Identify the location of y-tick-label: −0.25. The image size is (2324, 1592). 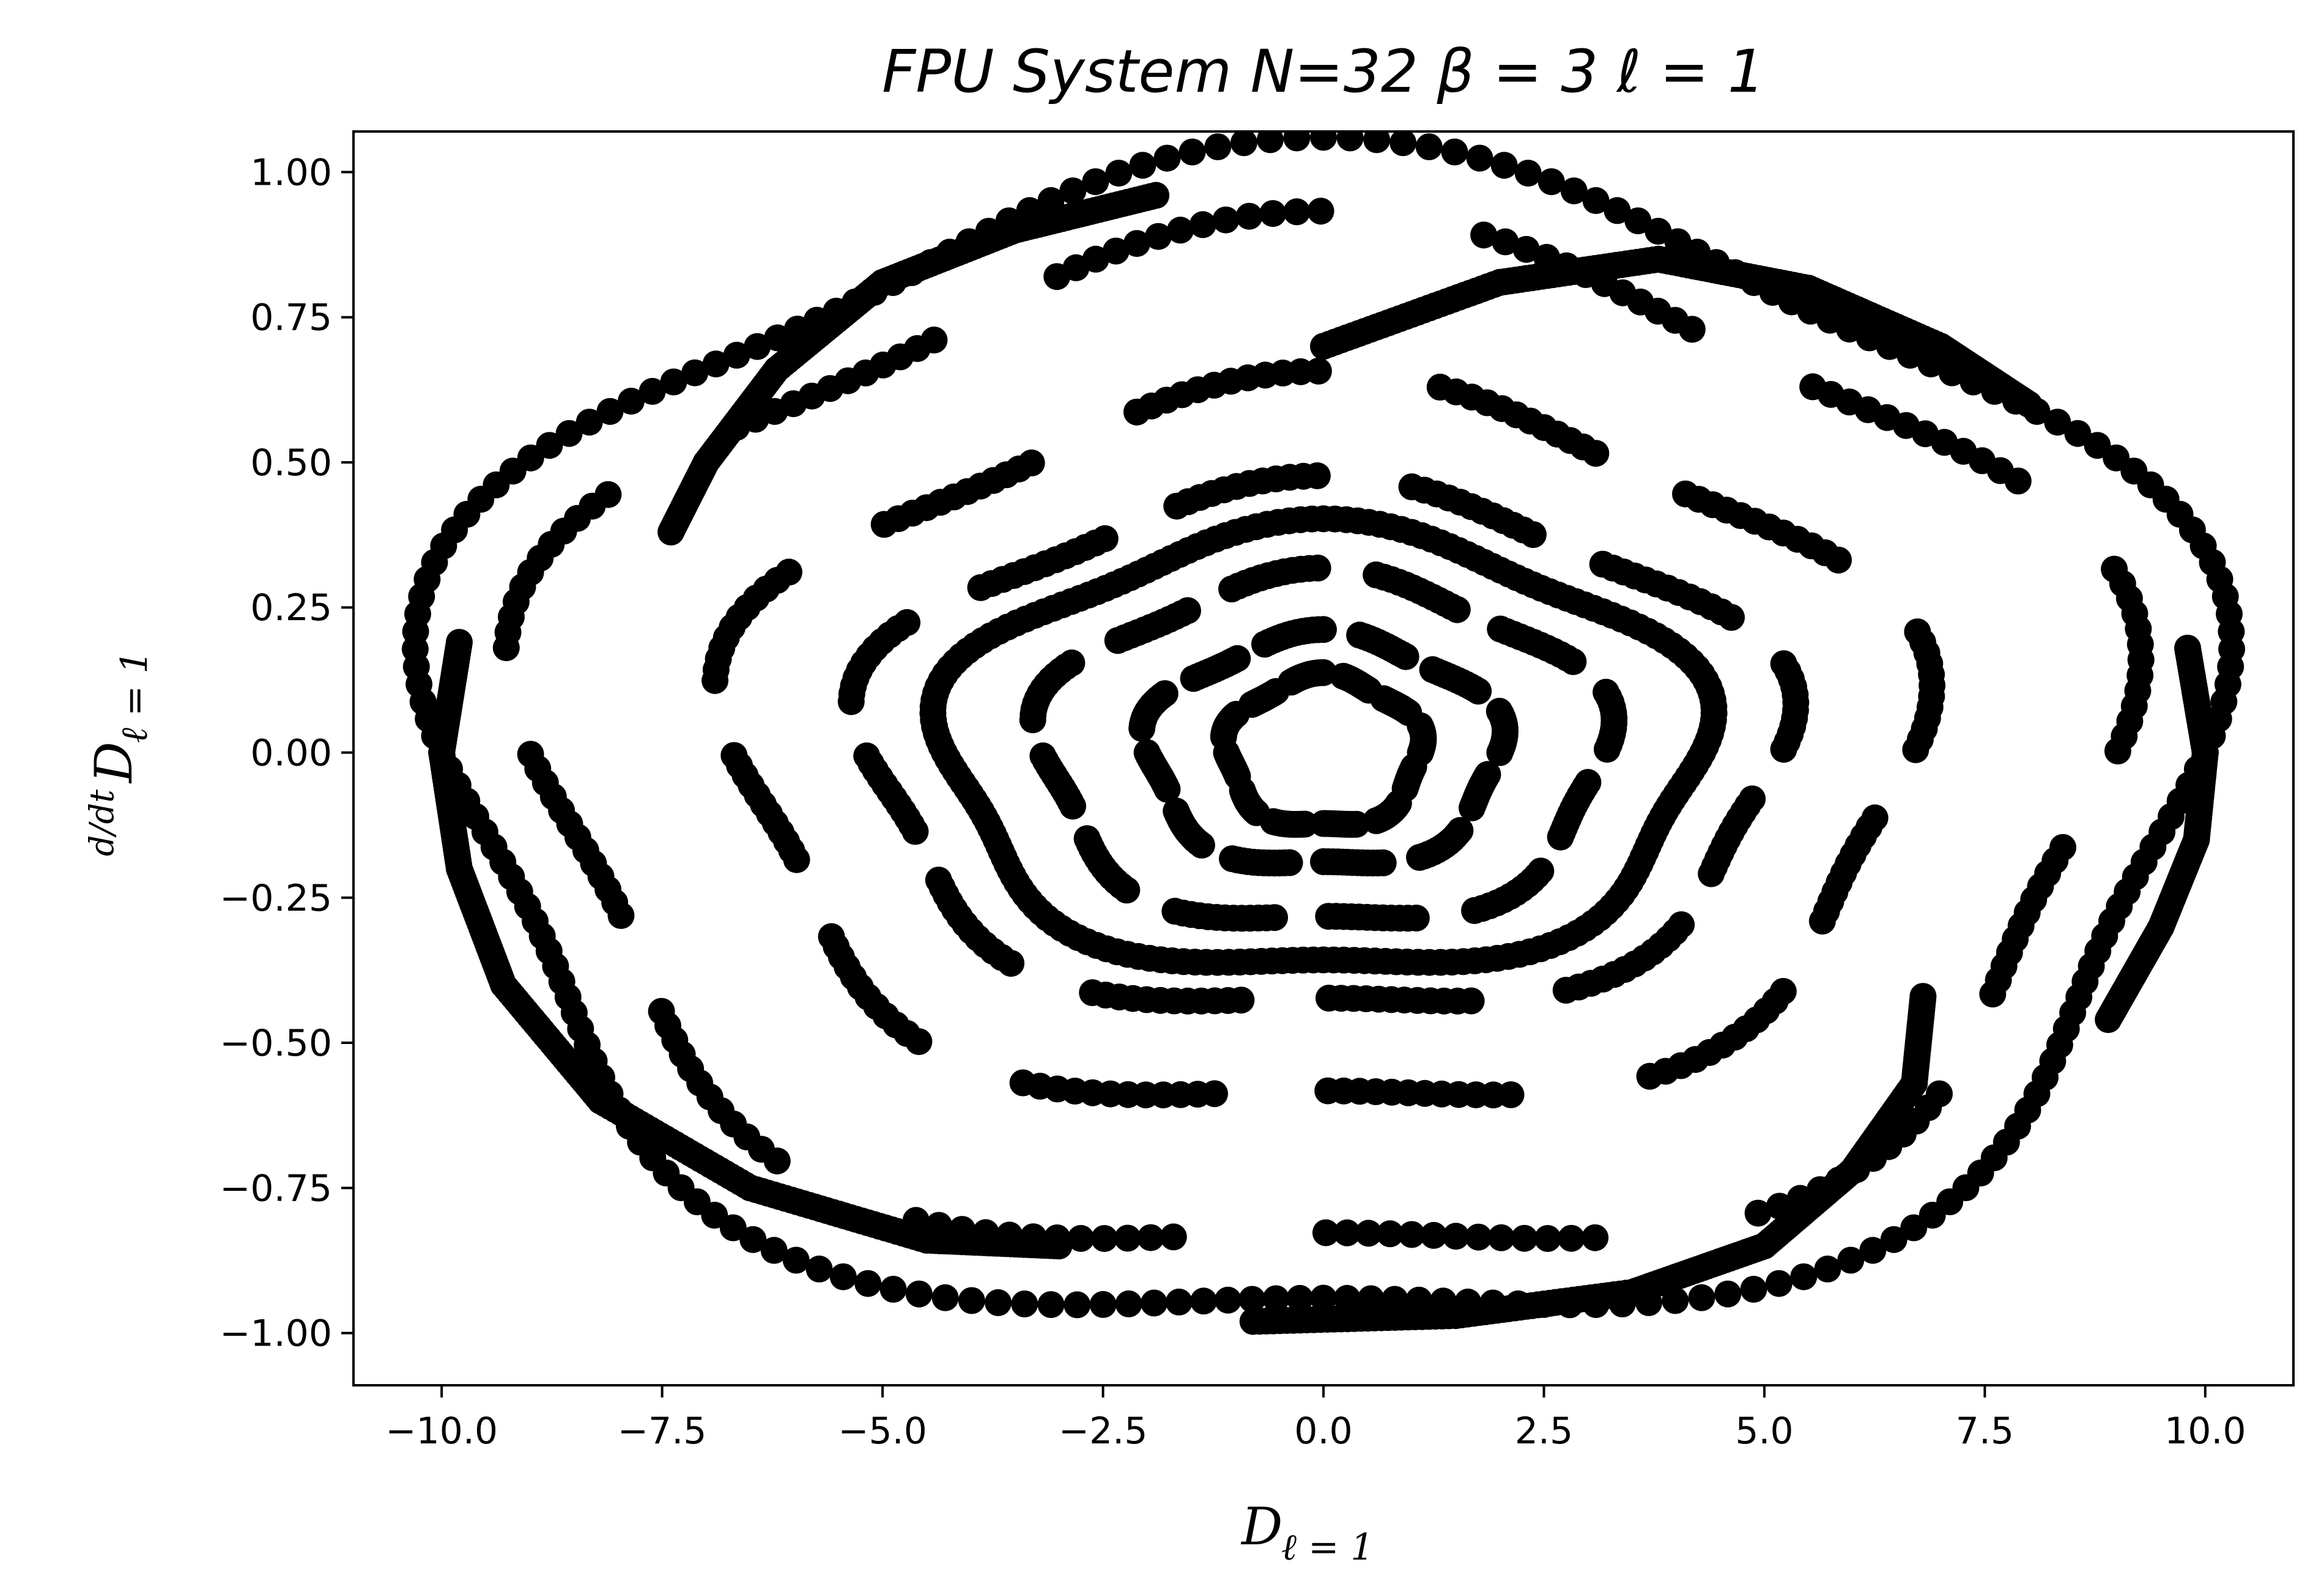
(276, 898).